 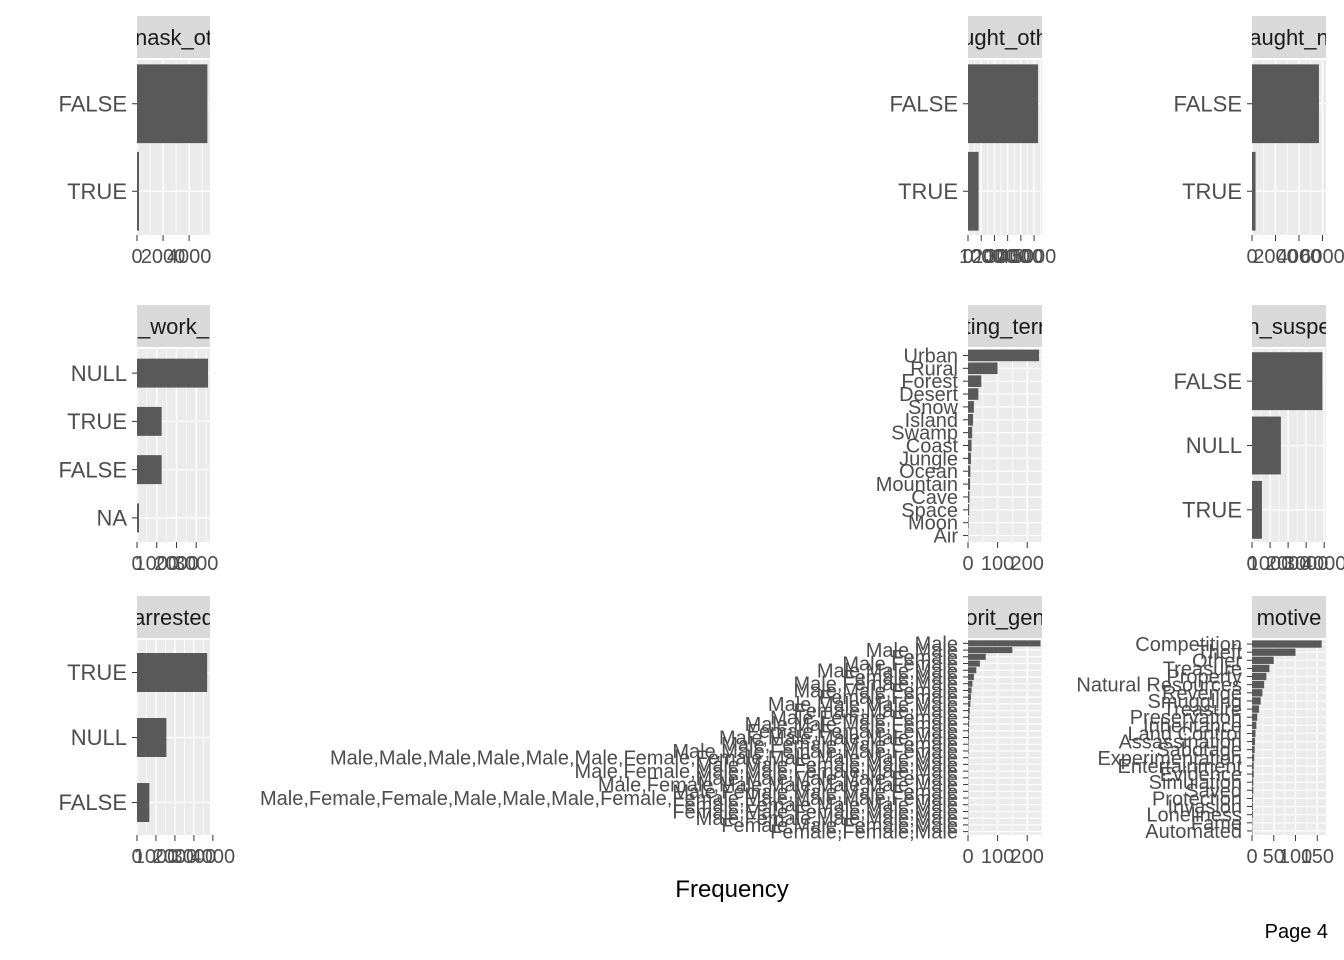 What do you see at coordinates (1199, 751) in the screenshot?
I see `y-tick-label: Sabotage` at bounding box center [1199, 751].